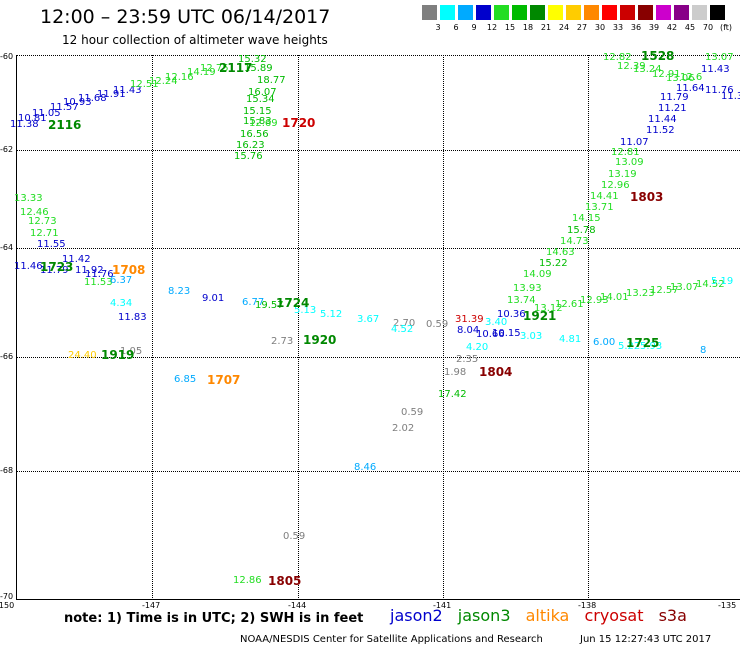  I want to click on wave-height-label: 10.93, so click(77, 102).